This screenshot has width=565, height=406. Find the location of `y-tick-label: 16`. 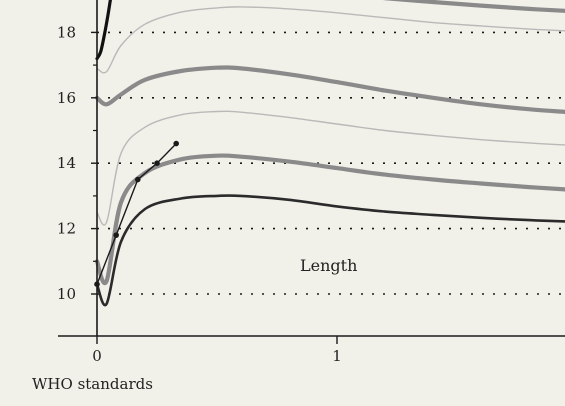

y-tick-label: 16 is located at coordinates (66, 98).